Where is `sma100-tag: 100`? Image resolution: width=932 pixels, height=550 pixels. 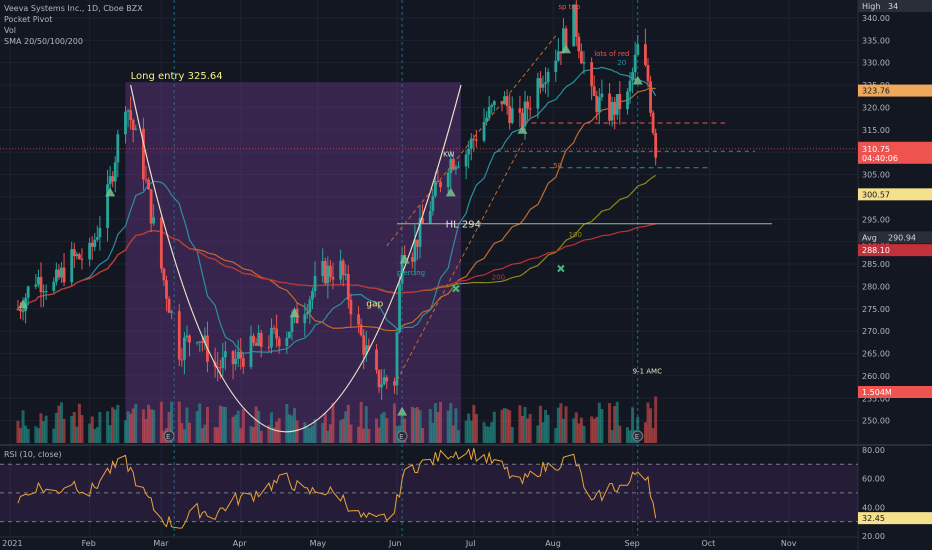 sma100-tag: 100 is located at coordinates (575, 235).